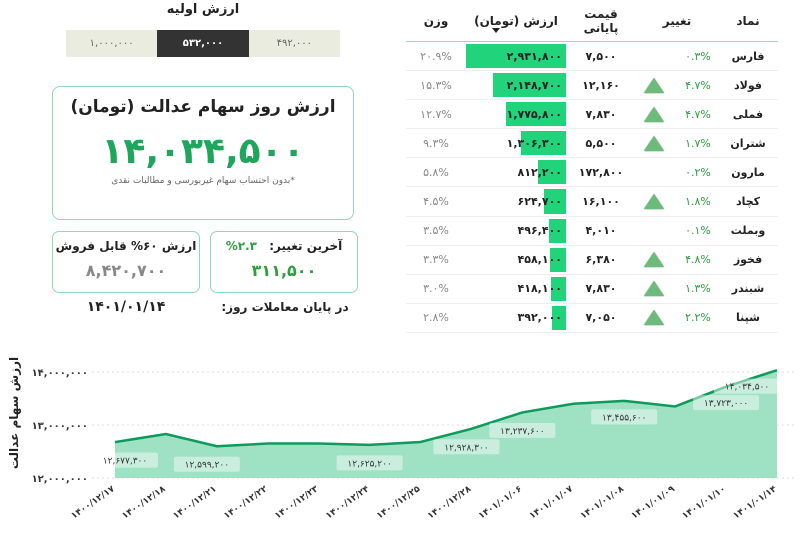  Describe the element at coordinates (677, 230) in the screenshot. I see `row-change: ۰.۱%` at that location.